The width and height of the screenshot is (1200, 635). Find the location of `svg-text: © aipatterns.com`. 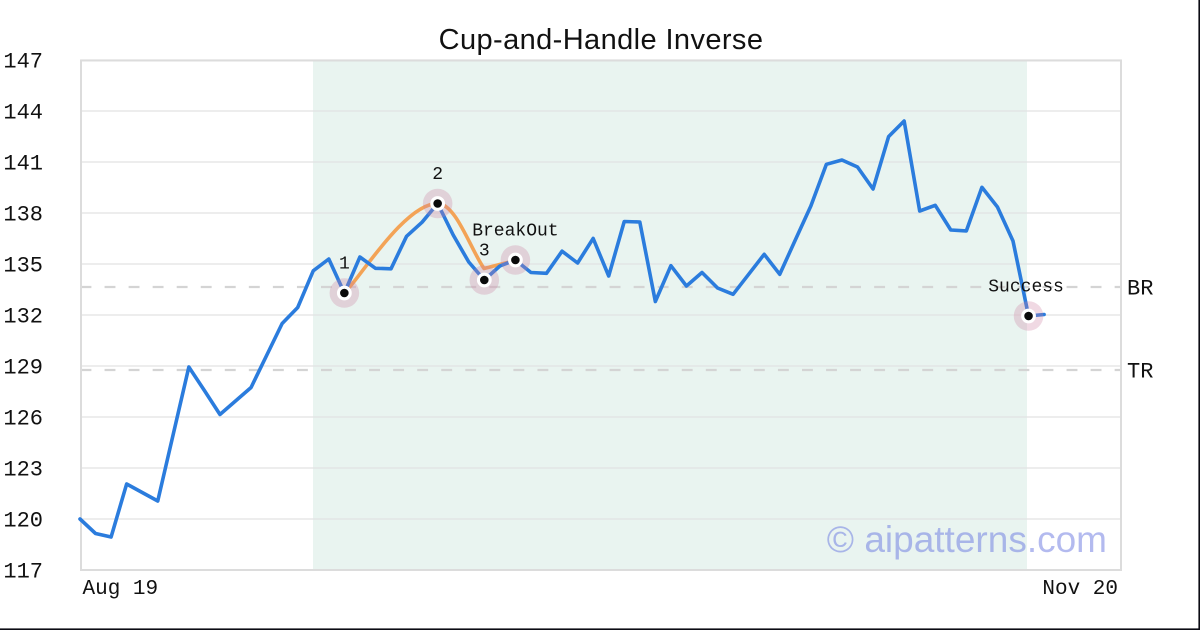

svg-text: © aipatterns.com is located at coordinates (967, 539).